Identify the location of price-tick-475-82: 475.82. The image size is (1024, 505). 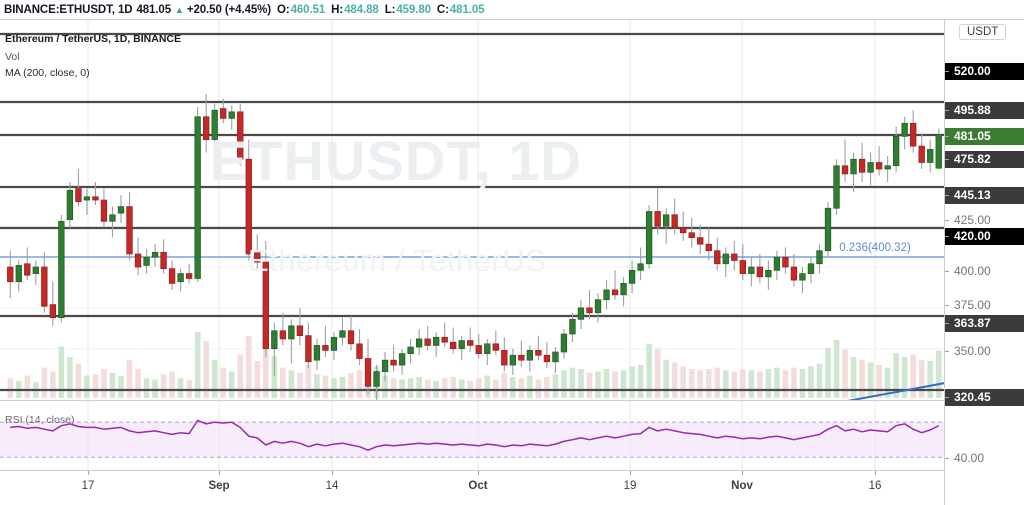
(984, 159).